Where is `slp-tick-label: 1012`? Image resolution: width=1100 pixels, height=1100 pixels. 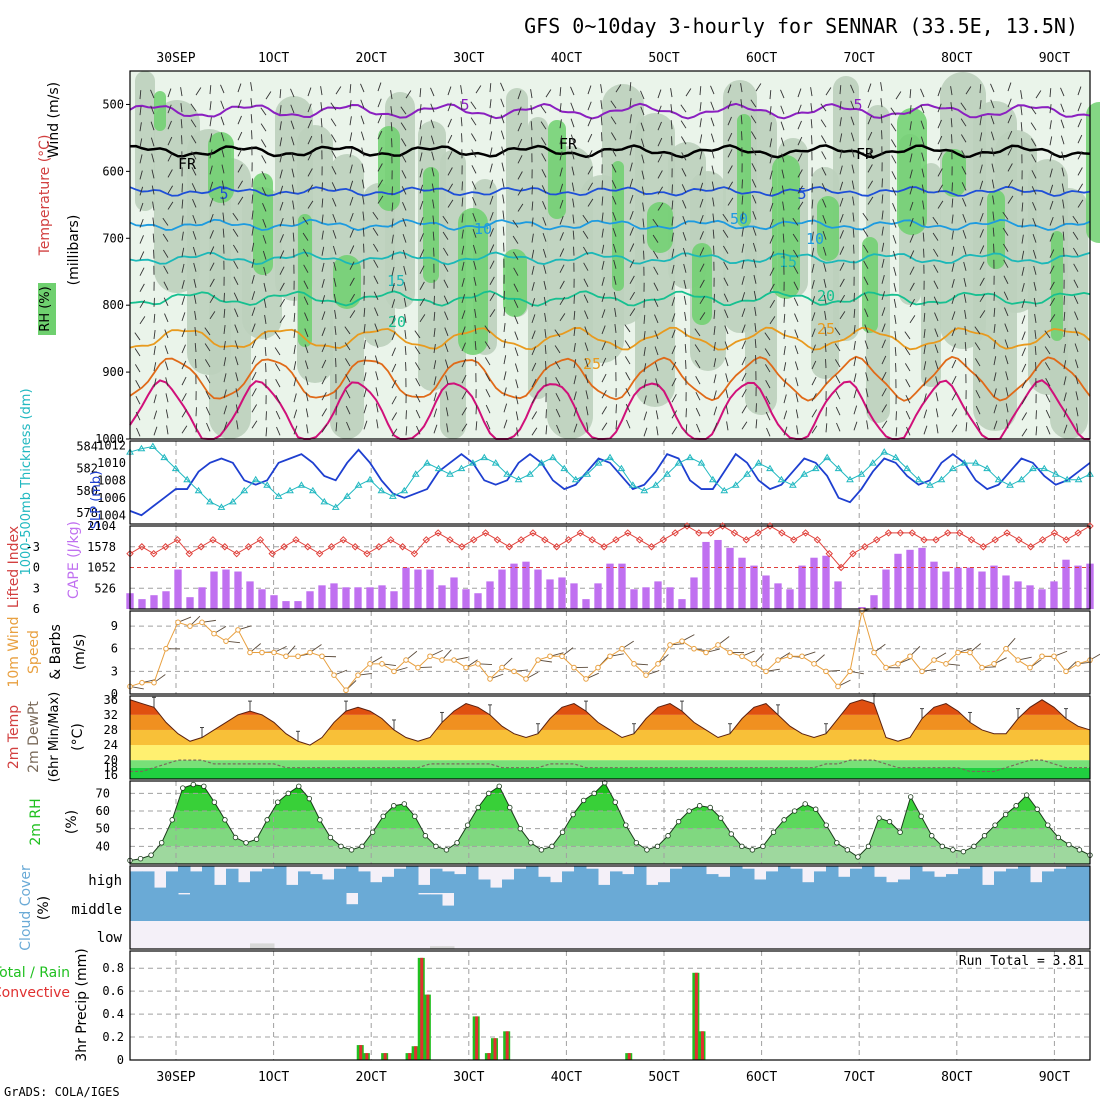
slp-tick-label: 1012 is located at coordinates (111, 445).